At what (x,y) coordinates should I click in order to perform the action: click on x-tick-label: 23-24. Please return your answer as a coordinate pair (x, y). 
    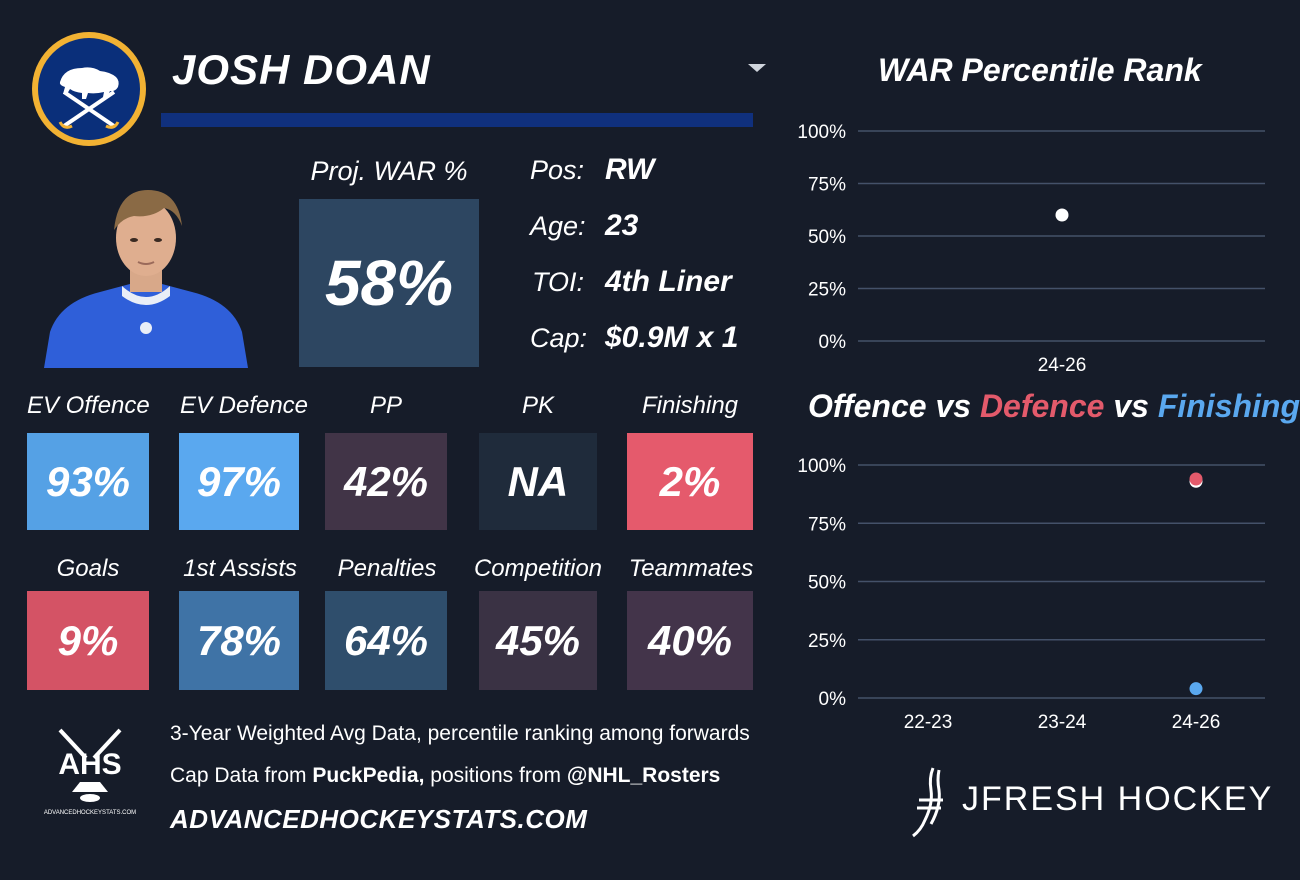
    Looking at the image, I should click on (1062, 722).